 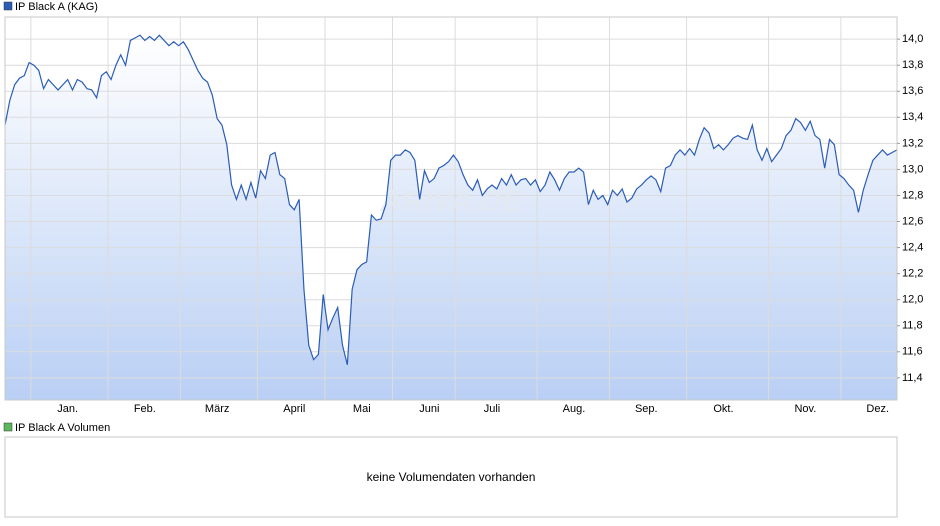 What do you see at coordinates (805, 409) in the screenshot?
I see `x-tick-label: Nov.` at bounding box center [805, 409].